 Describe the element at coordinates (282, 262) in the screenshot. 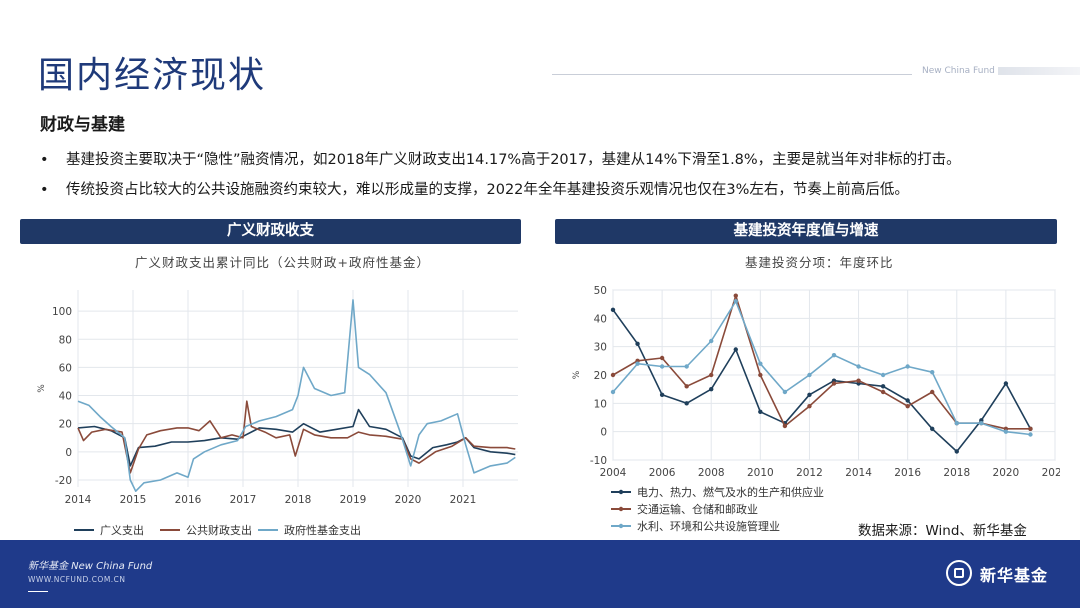

I see `chart-subtitle-fiscal: 广义财政支出累计同比（公共财政+政府性基金）` at that location.